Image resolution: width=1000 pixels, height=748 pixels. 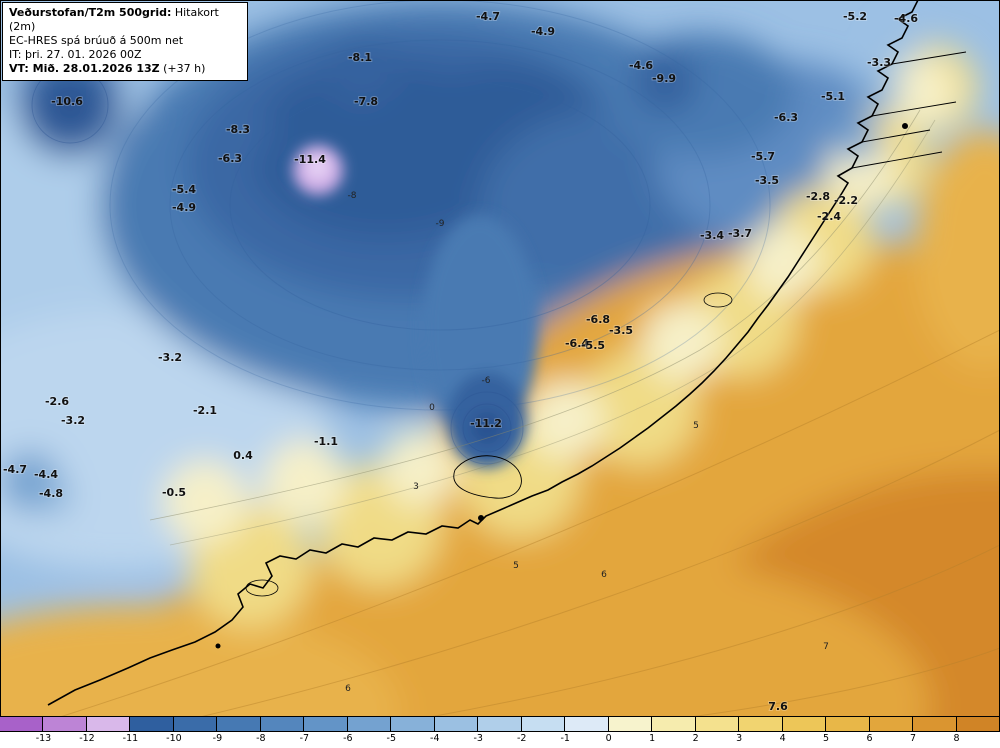 I want to click on valid-time-main: VT: Mið. 28.01.2026 13Z, so click(x=84, y=68).